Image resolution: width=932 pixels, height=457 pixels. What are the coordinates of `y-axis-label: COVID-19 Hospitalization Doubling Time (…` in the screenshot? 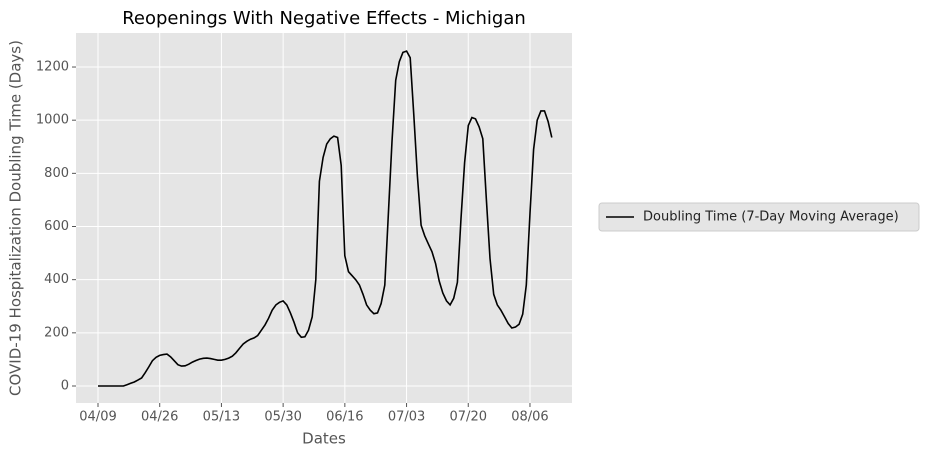 It's located at (16, 218).